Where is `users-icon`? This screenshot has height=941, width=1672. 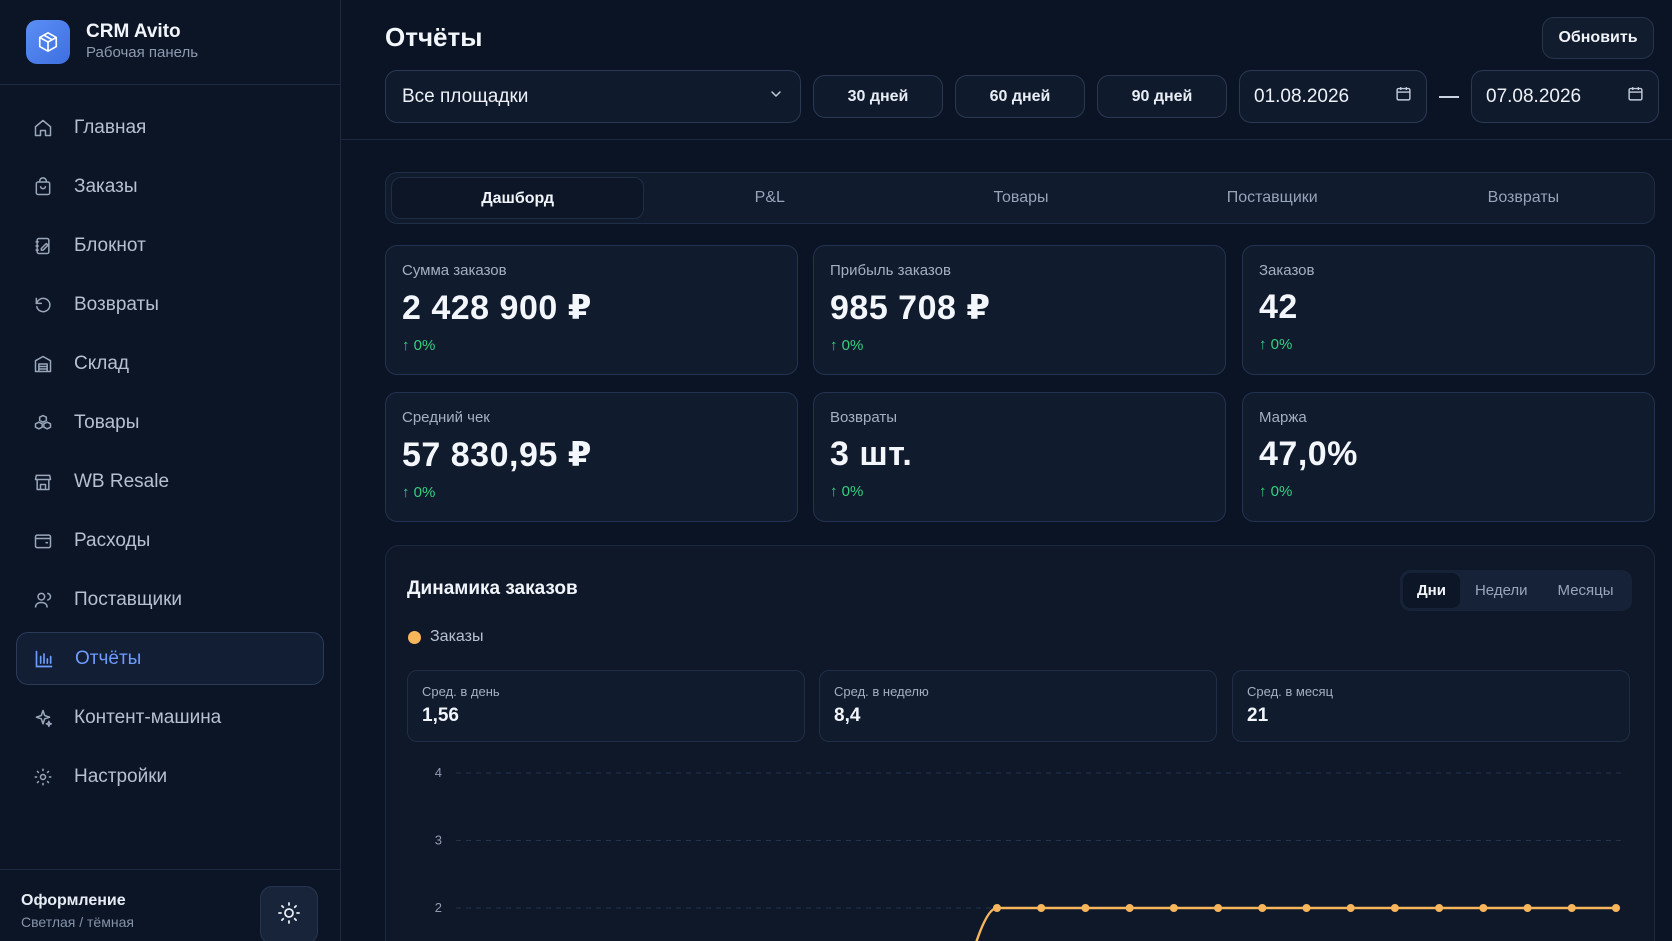
users-icon is located at coordinates (43, 600).